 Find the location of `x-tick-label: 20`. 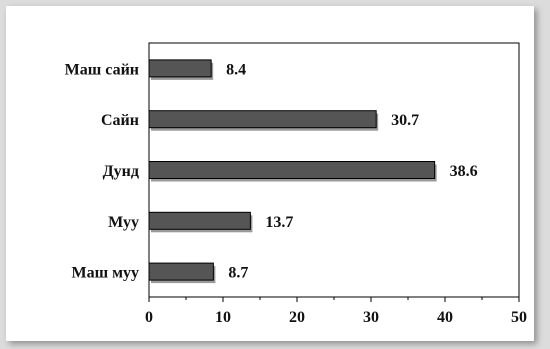

x-tick-label: 20 is located at coordinates (297, 317).